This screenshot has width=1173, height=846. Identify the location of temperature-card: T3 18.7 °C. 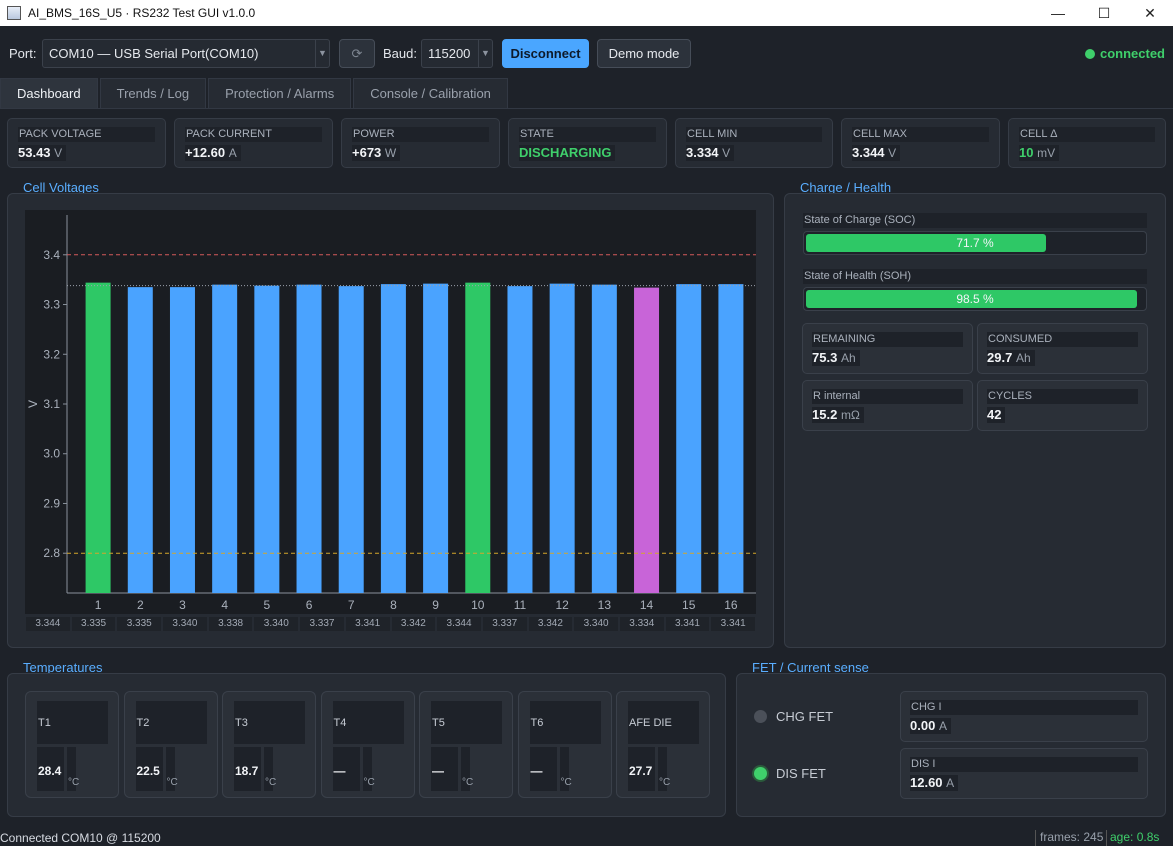
(269, 744).